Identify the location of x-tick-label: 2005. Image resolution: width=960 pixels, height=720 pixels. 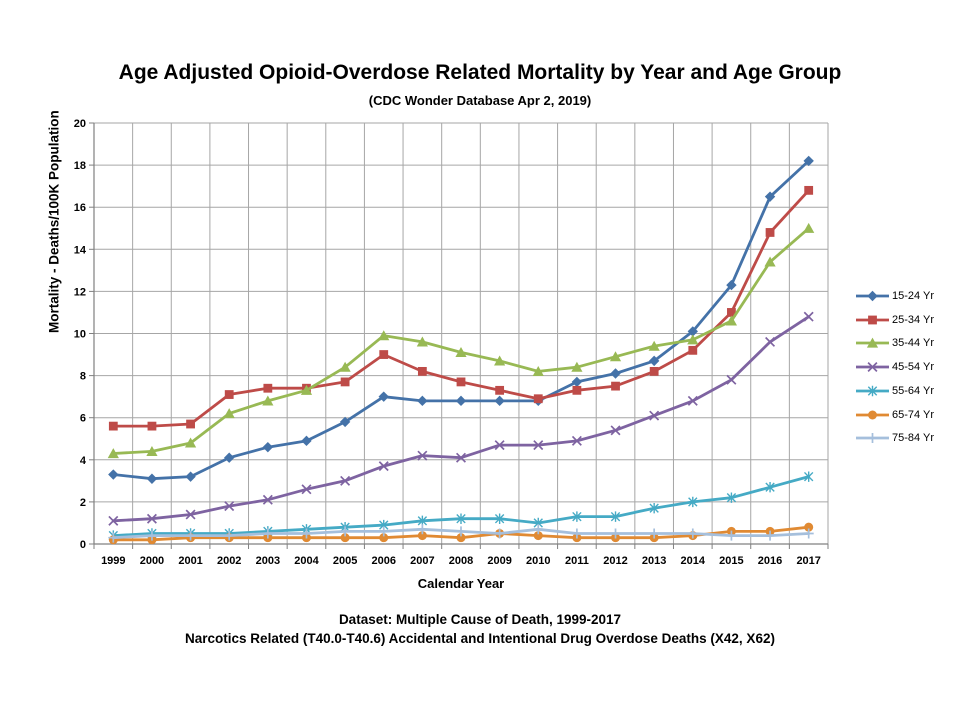
(345, 561).